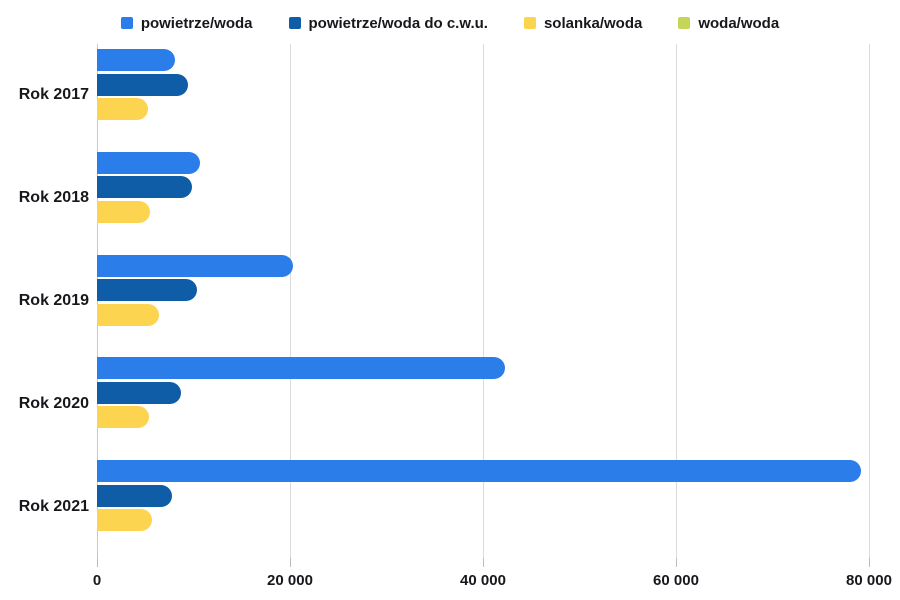  I want to click on x-axis: 0 20 000 40 000 60 000 80 000, so click(492, 578).